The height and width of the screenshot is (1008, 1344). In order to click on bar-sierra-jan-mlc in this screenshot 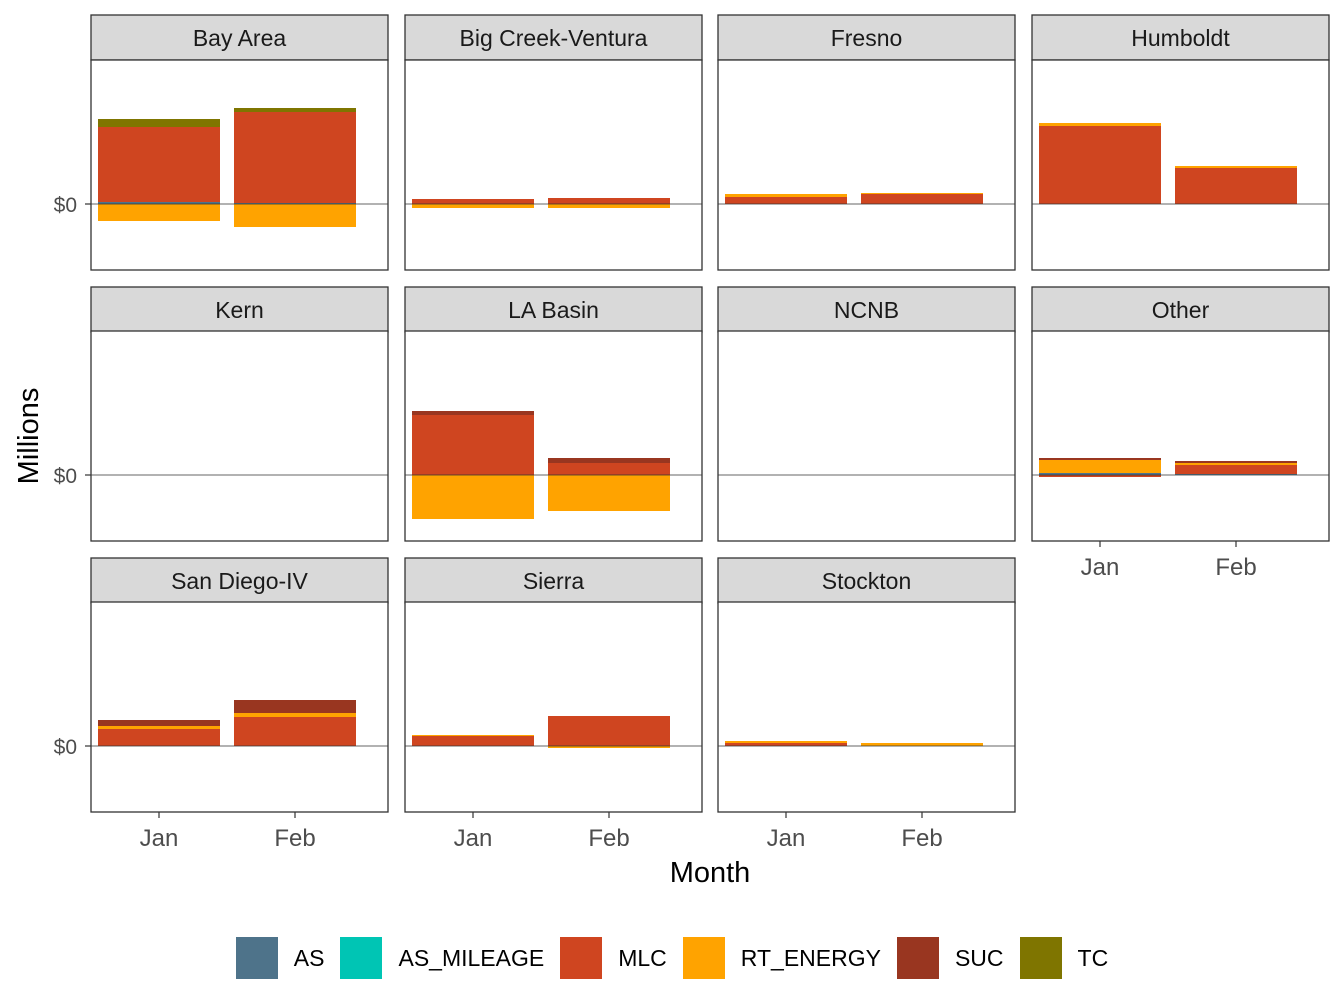, I will do `click(473, 741)`.